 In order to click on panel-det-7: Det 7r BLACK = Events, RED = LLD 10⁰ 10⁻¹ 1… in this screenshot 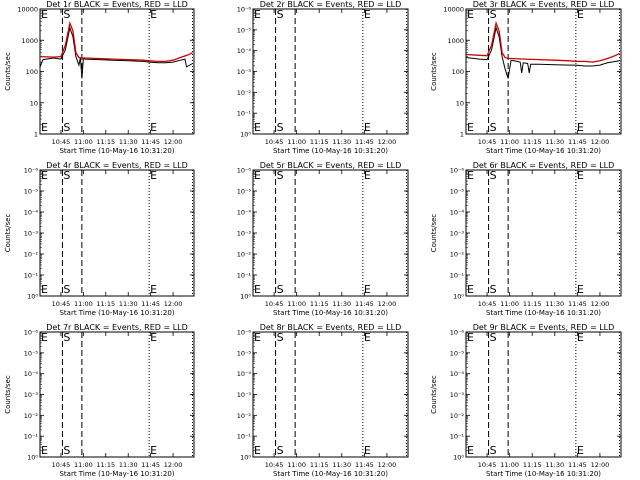, I will do `click(99, 400)`.